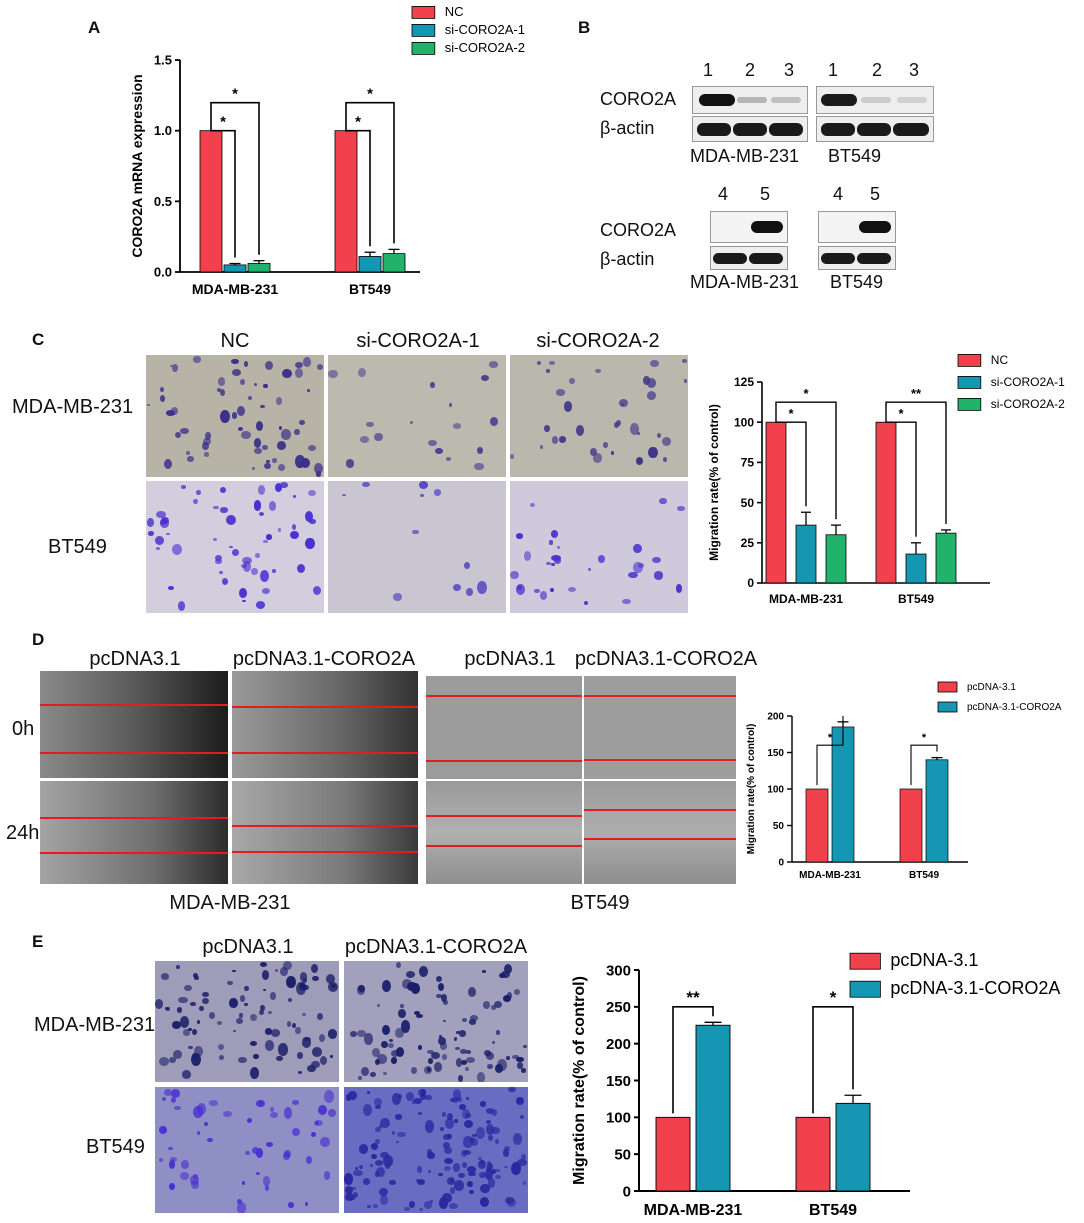 The height and width of the screenshot is (1223, 1084). I want to click on legend-label: si-CORO2A-2, so click(485, 47).